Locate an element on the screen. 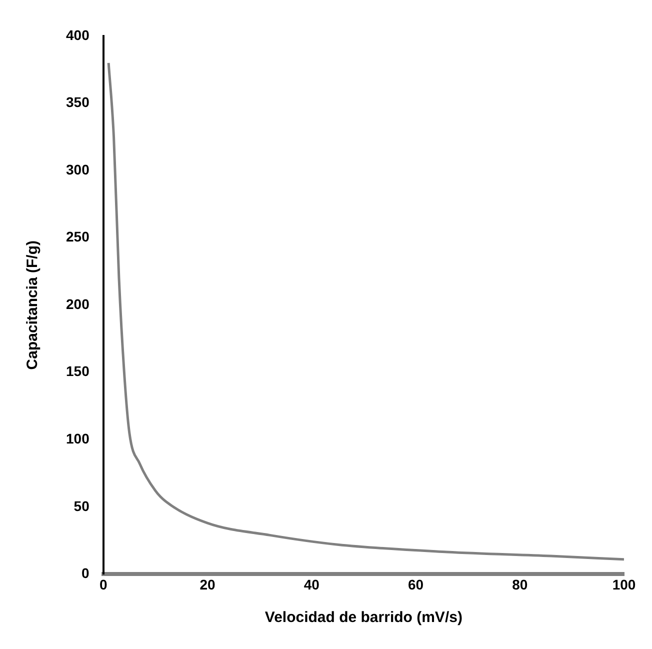 The width and height of the screenshot is (652, 649). y-tick-label: 200 is located at coordinates (78, 304).